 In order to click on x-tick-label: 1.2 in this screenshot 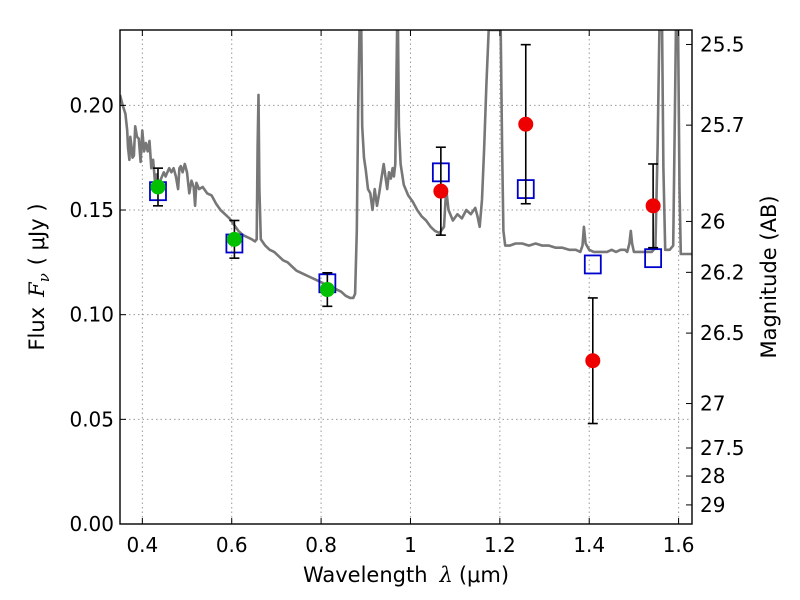, I will do `click(500, 545)`.